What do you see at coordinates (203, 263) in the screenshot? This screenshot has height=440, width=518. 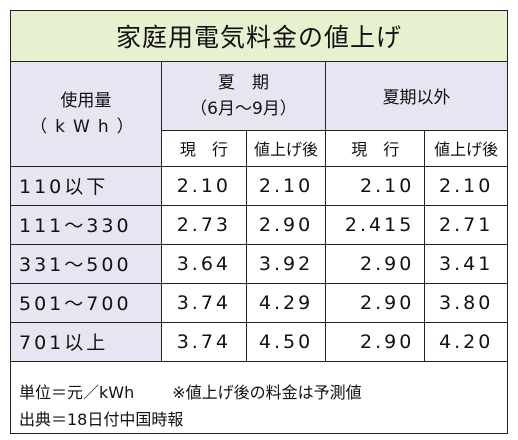 I see `summer-current-value: 3.64` at bounding box center [203, 263].